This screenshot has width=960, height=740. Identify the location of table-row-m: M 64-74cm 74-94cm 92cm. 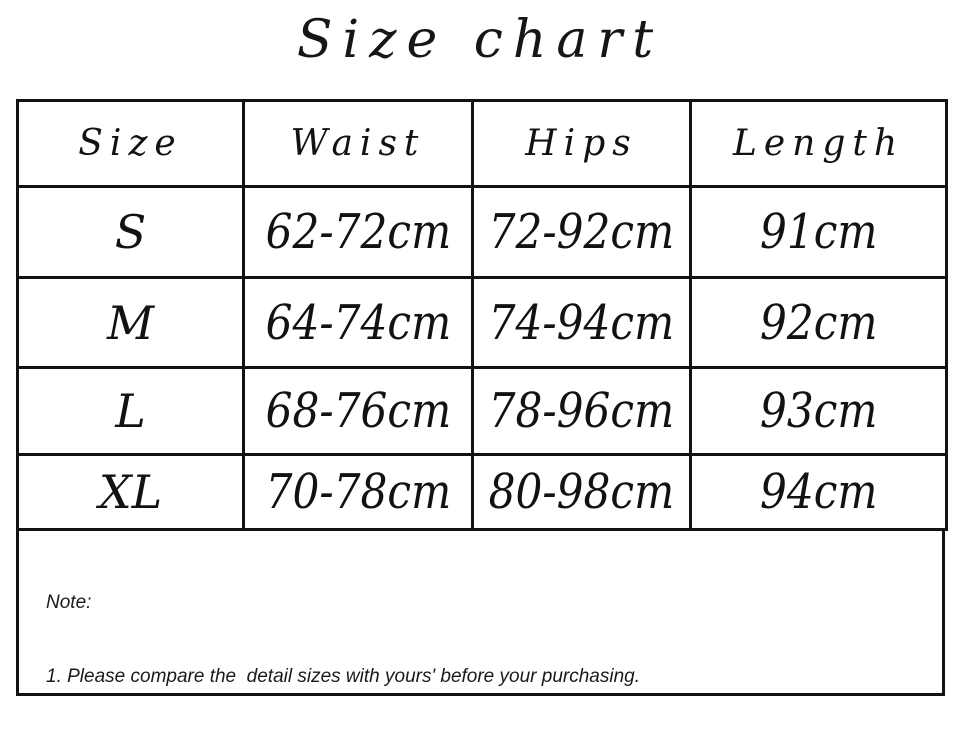
(482, 322).